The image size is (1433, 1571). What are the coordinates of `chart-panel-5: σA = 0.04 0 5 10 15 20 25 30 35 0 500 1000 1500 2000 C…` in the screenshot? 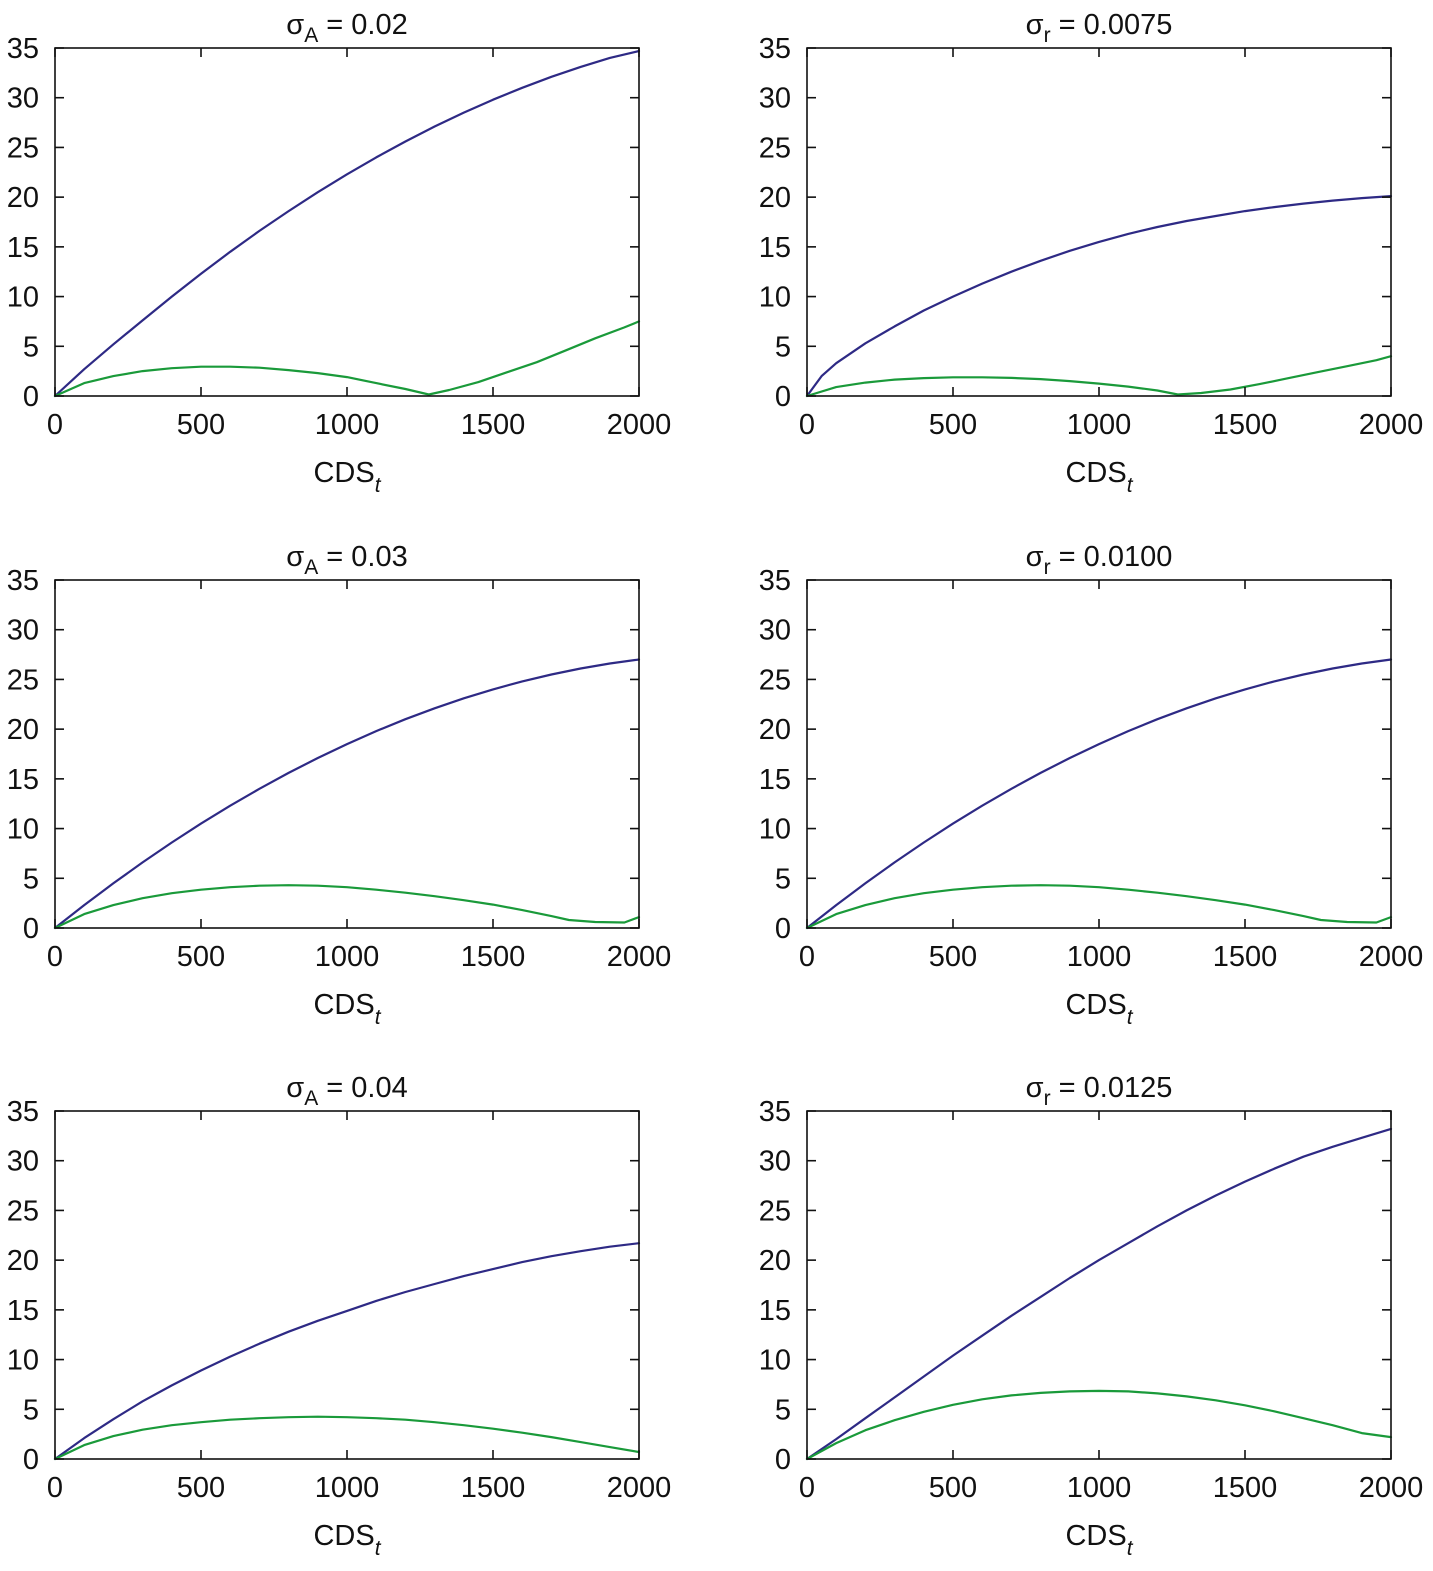 It's located at (339, 1316).